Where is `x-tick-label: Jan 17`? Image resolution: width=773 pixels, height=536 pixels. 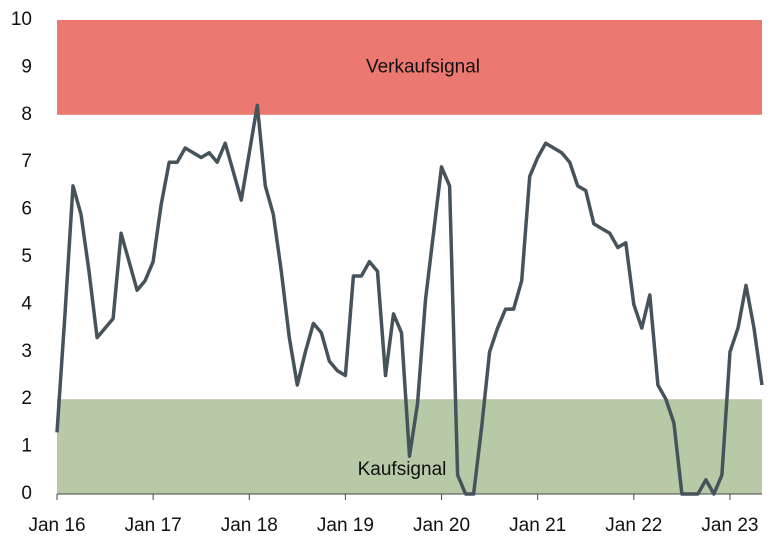 x-tick-label: Jan 17 is located at coordinates (153, 525).